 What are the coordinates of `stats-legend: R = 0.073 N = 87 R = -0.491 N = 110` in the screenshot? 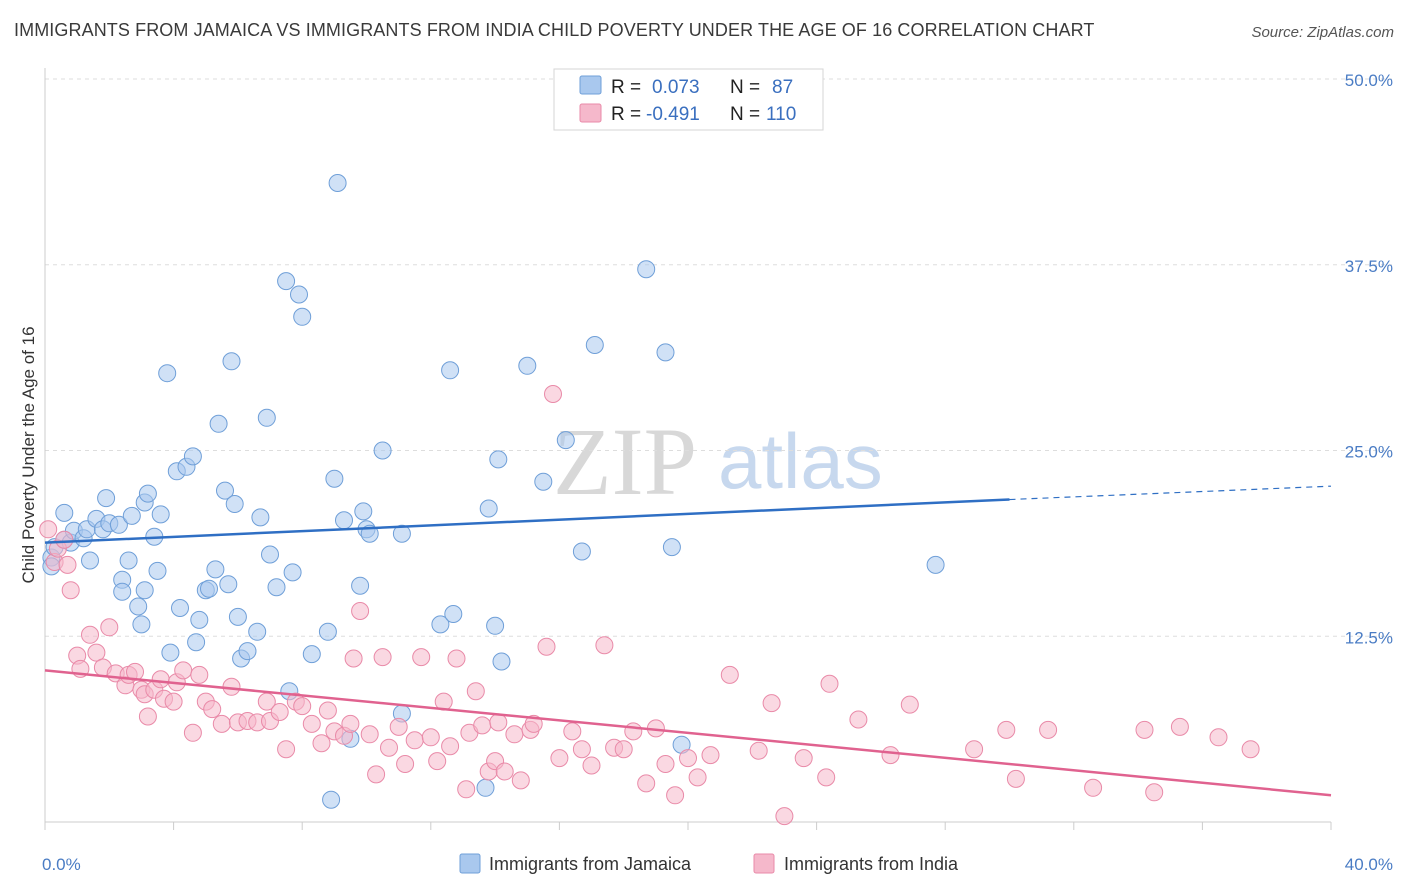 It's located at (688, 99).